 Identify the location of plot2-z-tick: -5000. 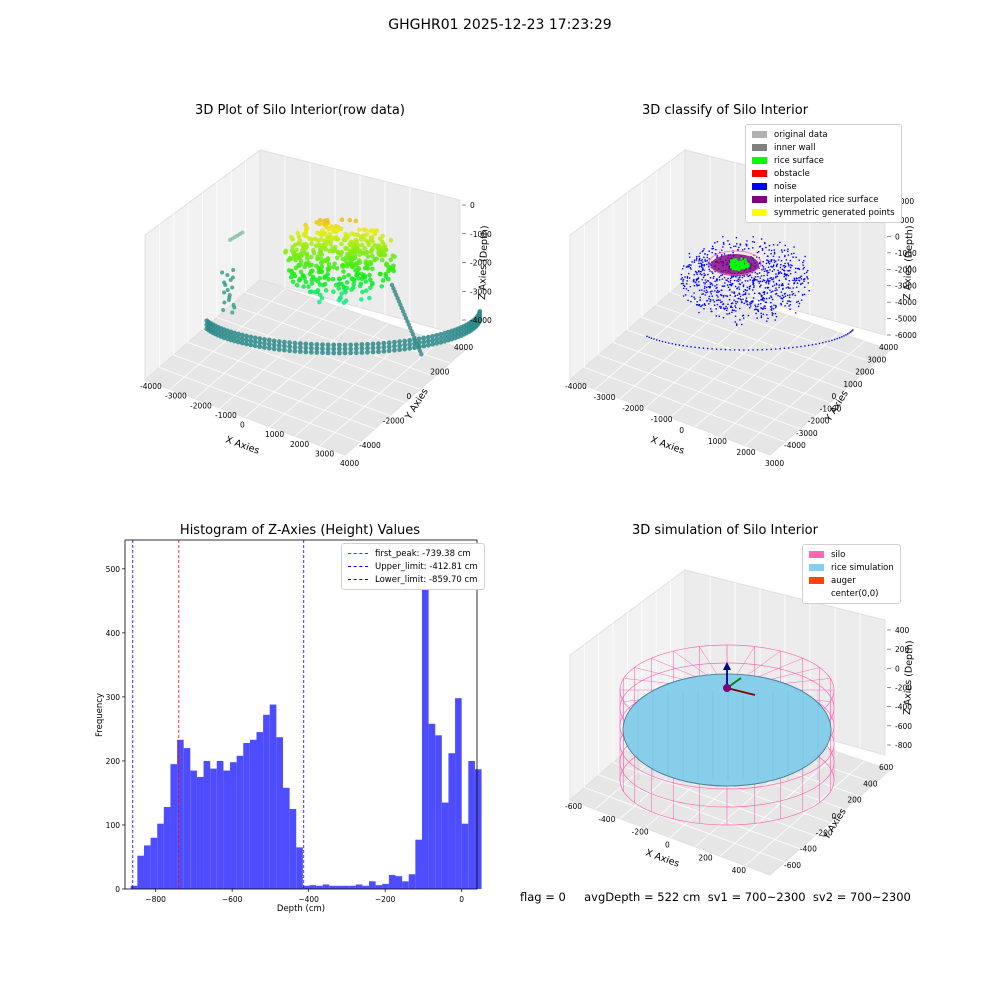
(906, 319).